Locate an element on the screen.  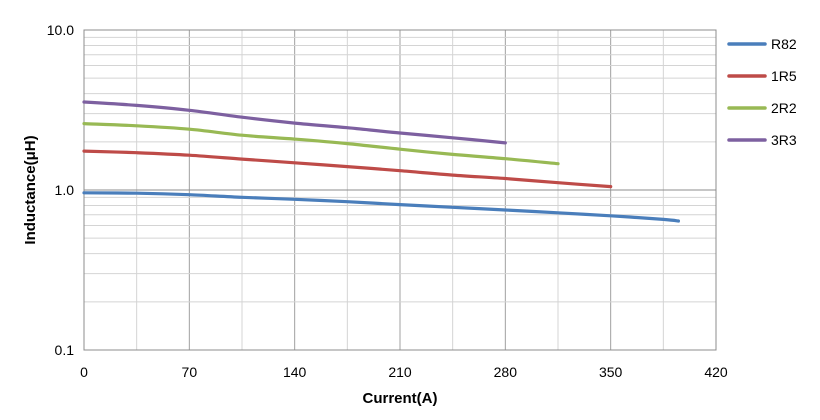
x-tick-label: 350 is located at coordinates (611, 372).